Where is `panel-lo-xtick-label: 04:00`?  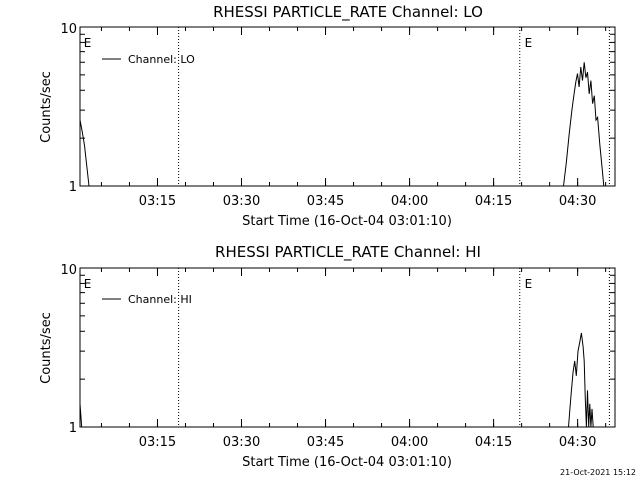 panel-lo-xtick-label: 04:00 is located at coordinates (409, 201).